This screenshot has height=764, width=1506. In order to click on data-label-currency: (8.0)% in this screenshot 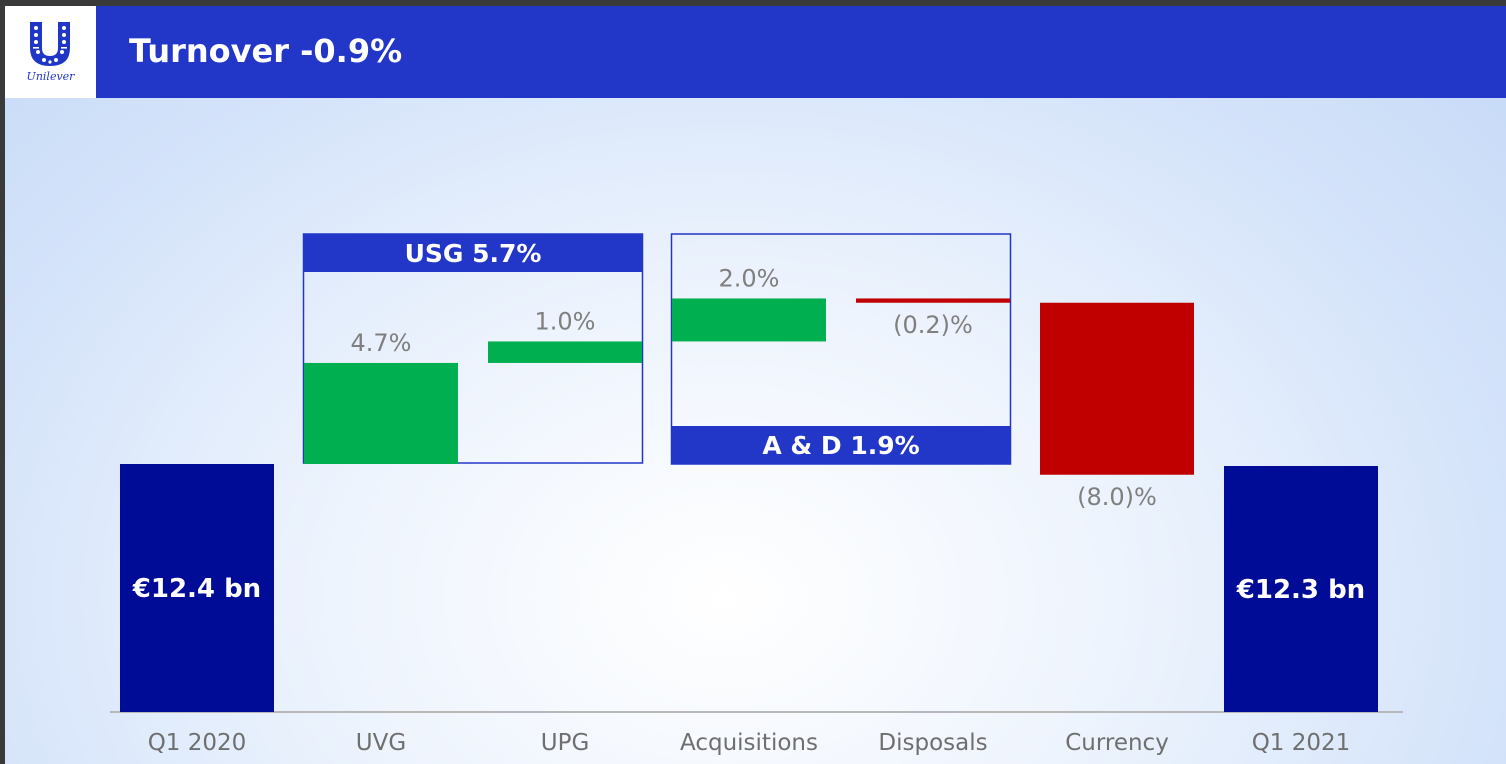, I will do `click(1117, 497)`.